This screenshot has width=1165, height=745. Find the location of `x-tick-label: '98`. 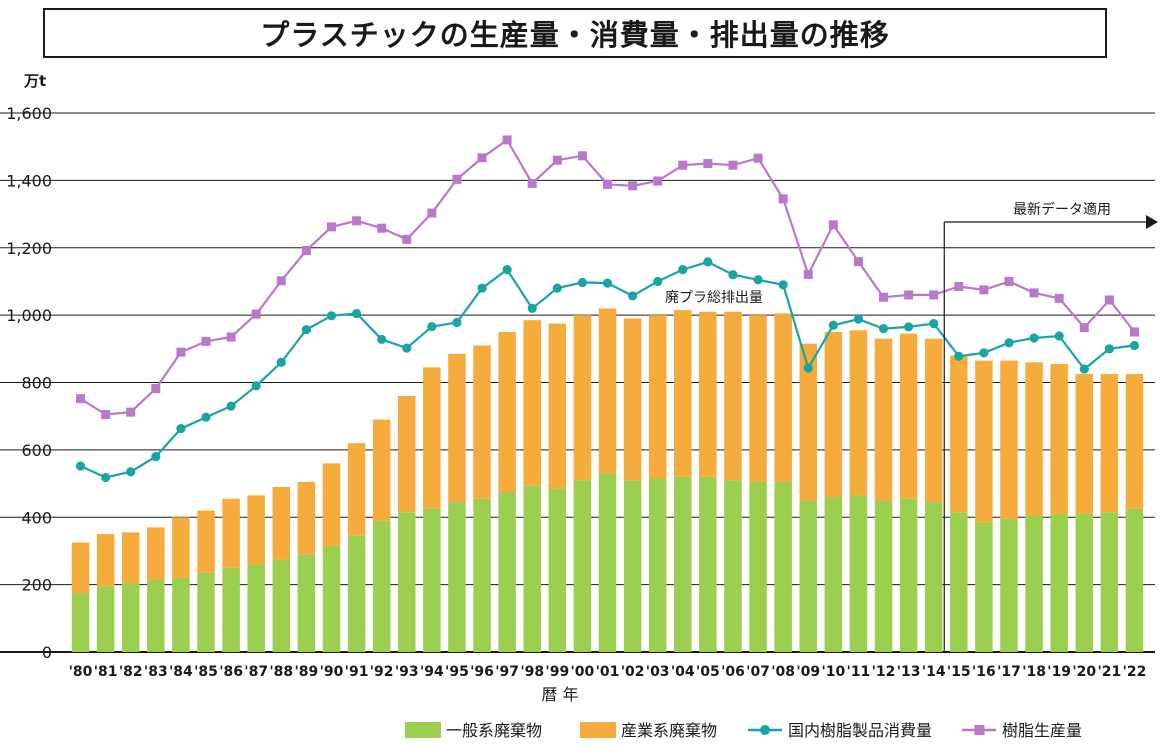

x-tick-label: '98 is located at coordinates (532, 672).